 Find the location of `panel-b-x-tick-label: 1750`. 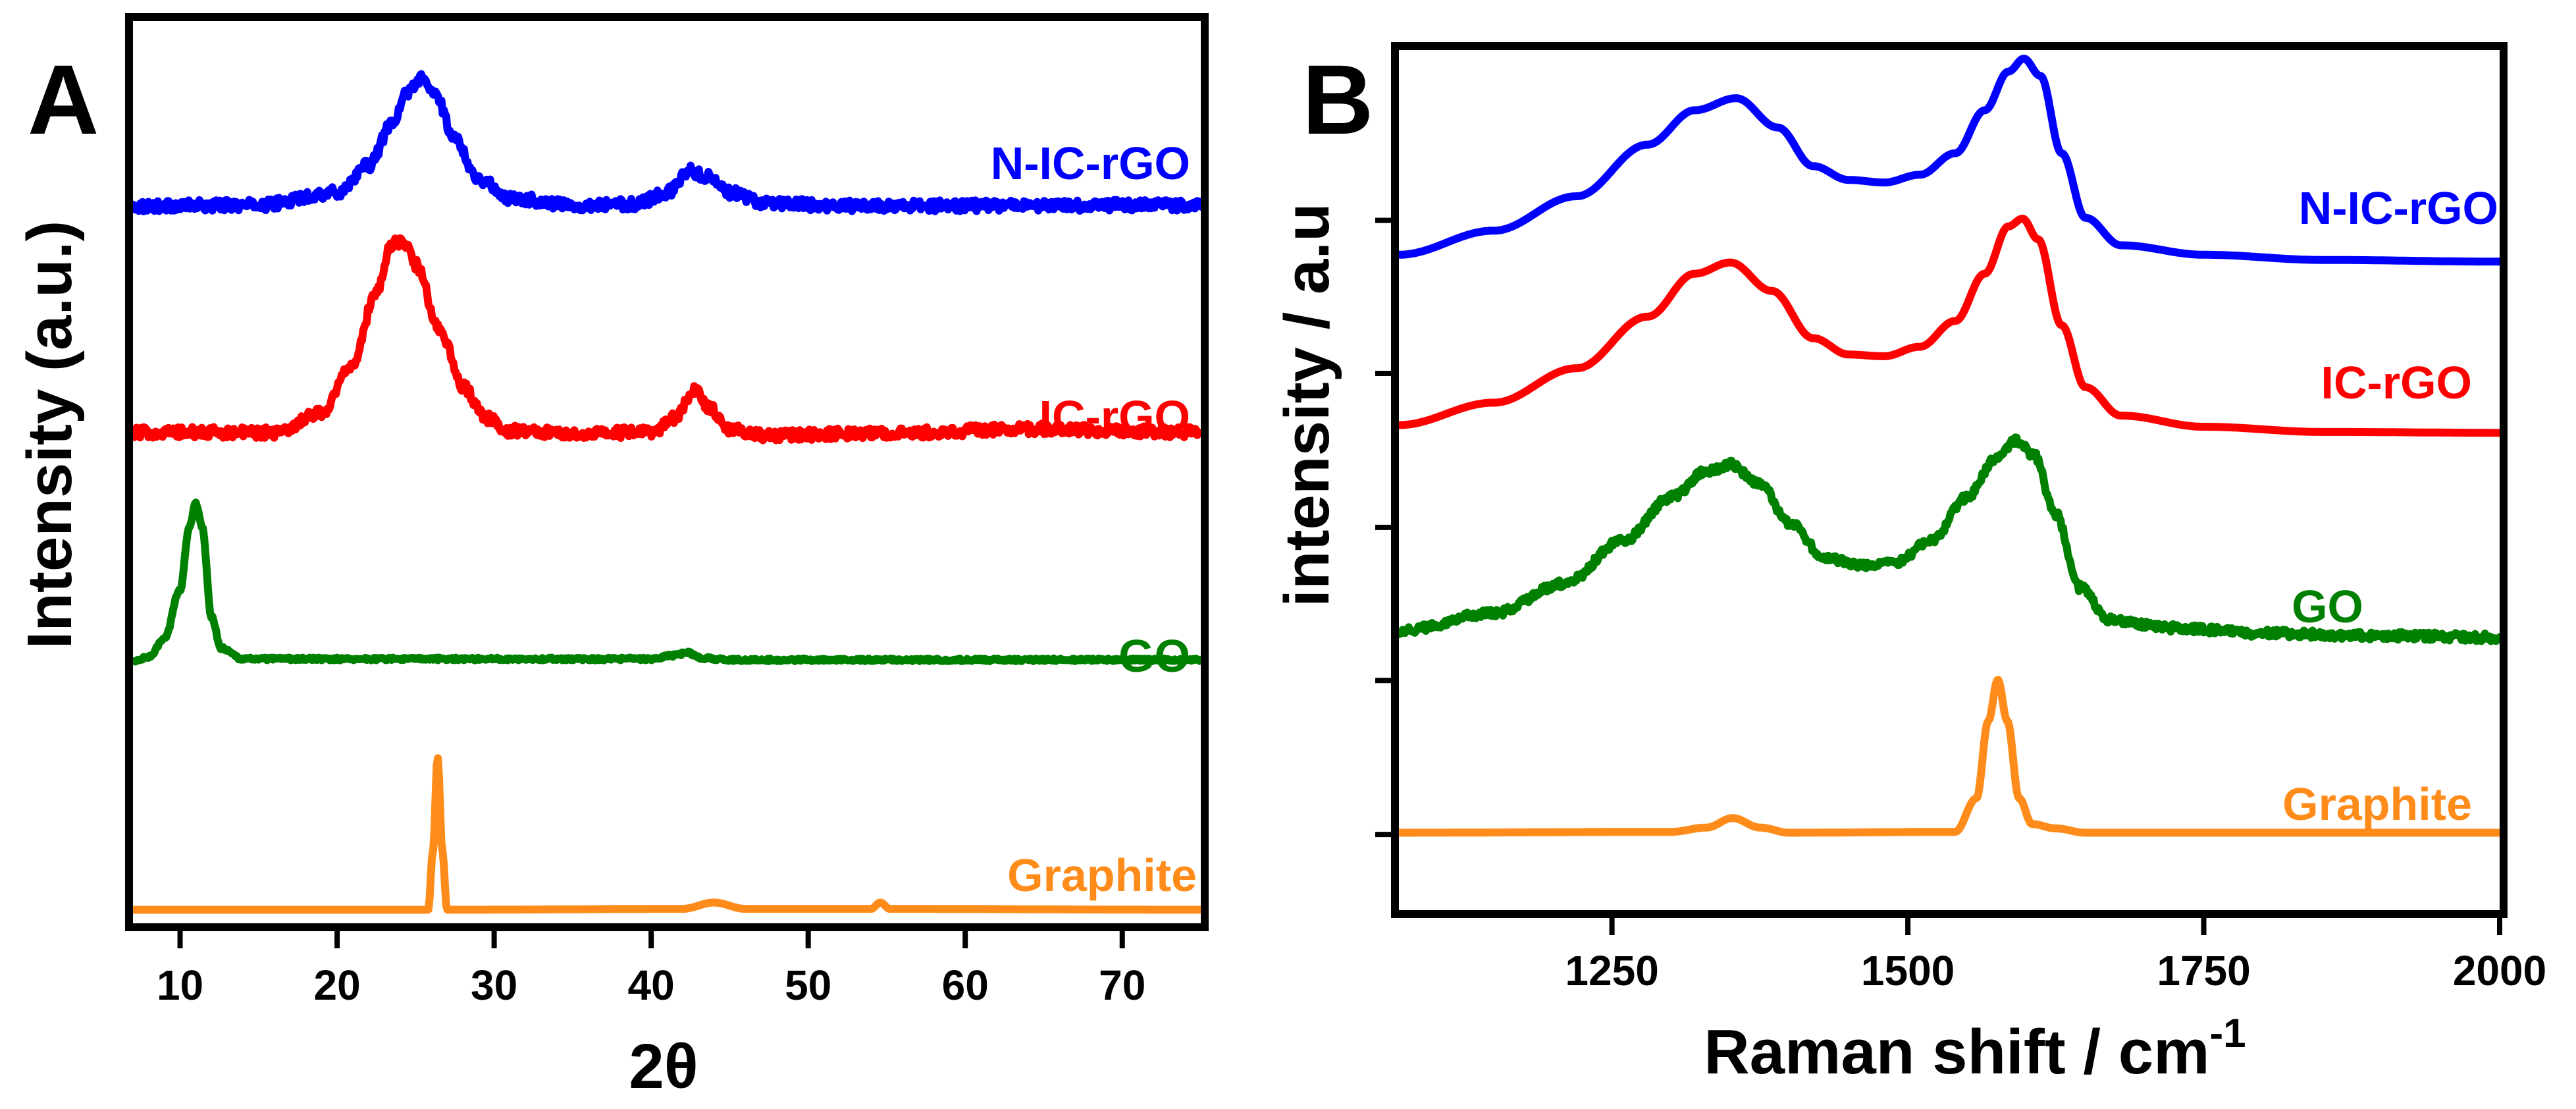

panel-b-x-tick-label: 1750 is located at coordinates (2203, 970).